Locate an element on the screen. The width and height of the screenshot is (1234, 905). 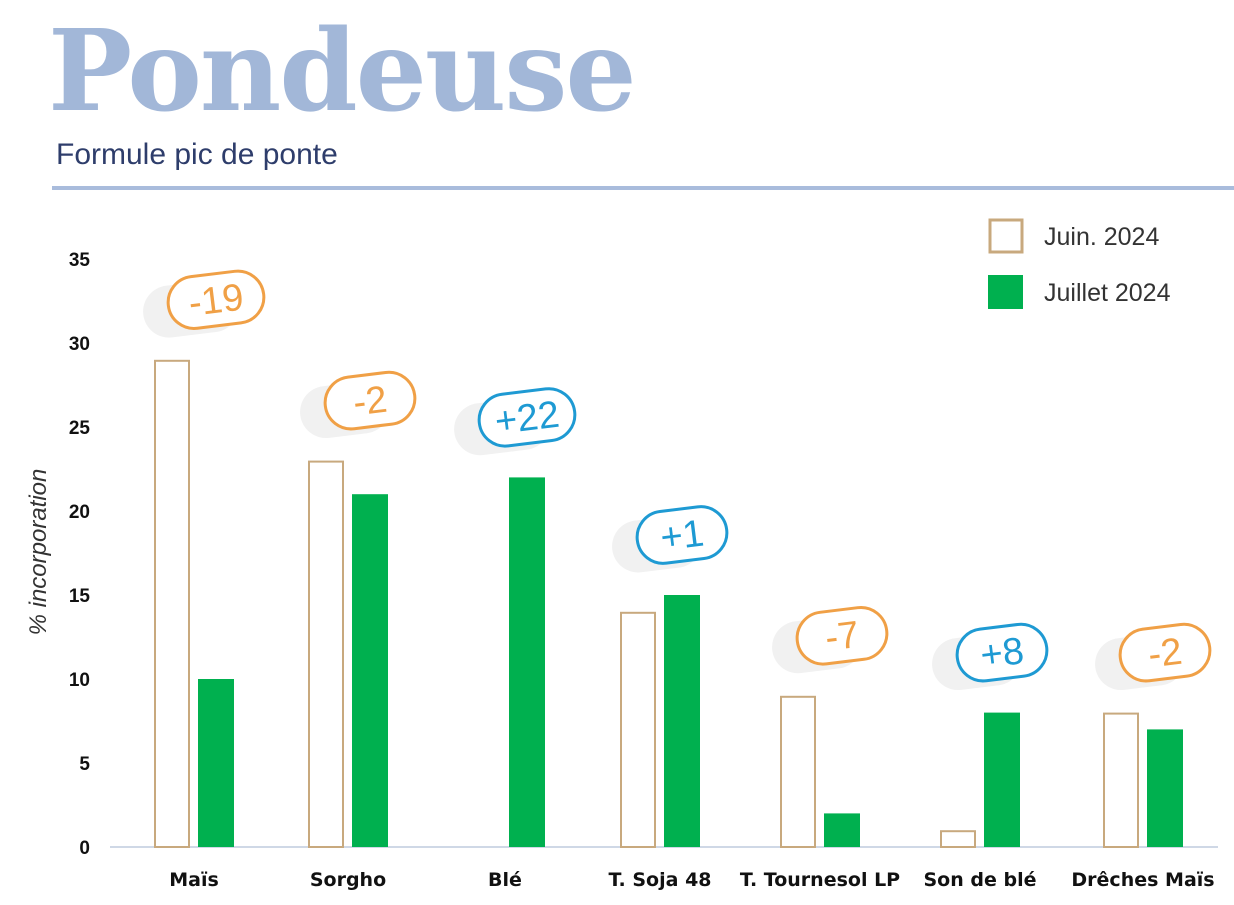
x-tick-label: Maïs is located at coordinates (194, 880).